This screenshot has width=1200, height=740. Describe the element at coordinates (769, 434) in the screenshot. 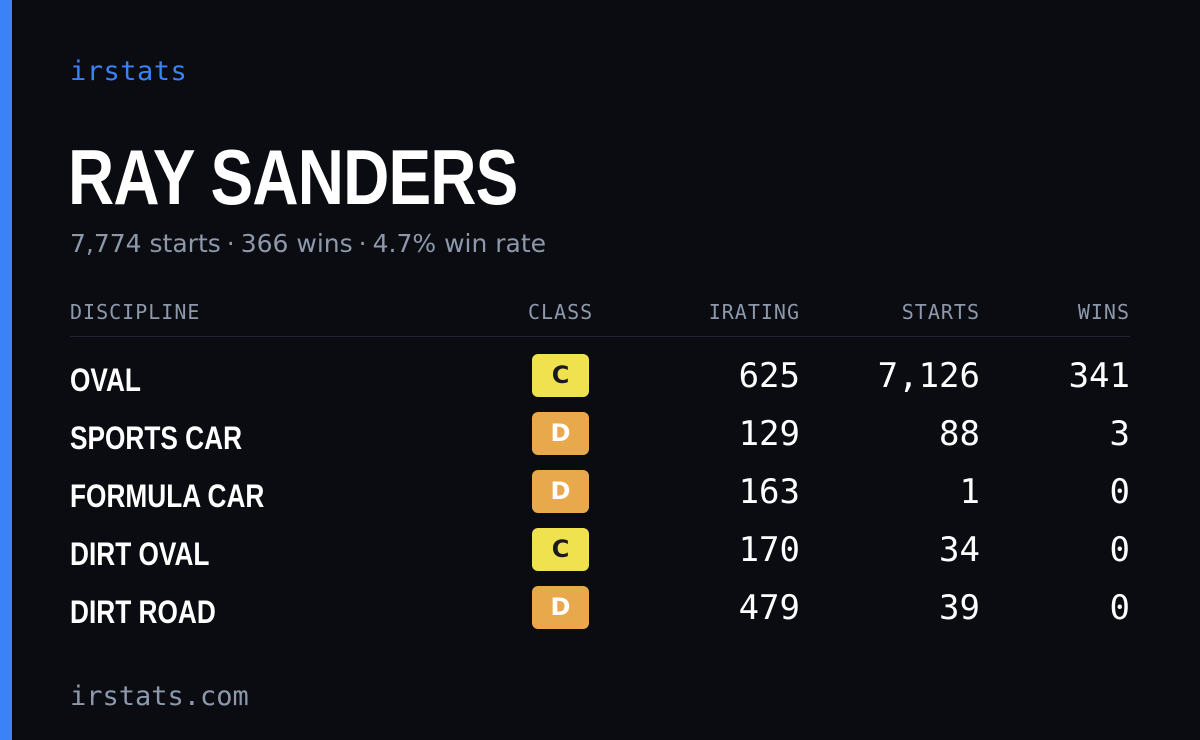

I see `row-irating: 129` at that location.